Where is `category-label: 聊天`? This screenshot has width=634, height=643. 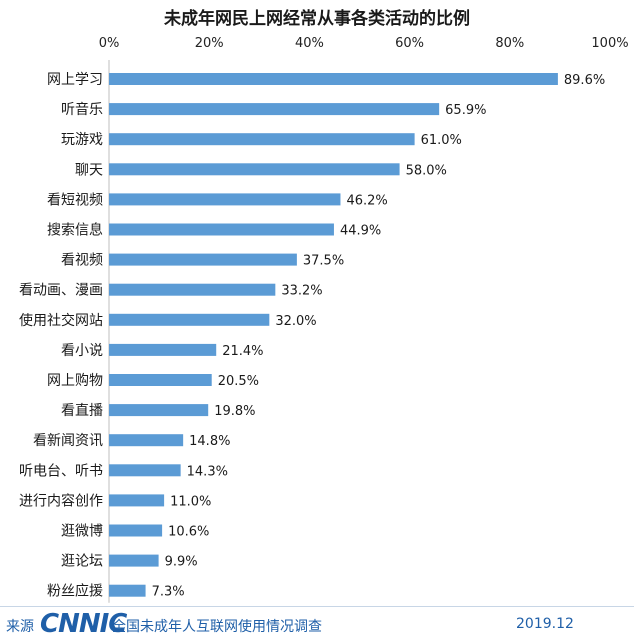
category-label: 聊天 is located at coordinates (89, 170).